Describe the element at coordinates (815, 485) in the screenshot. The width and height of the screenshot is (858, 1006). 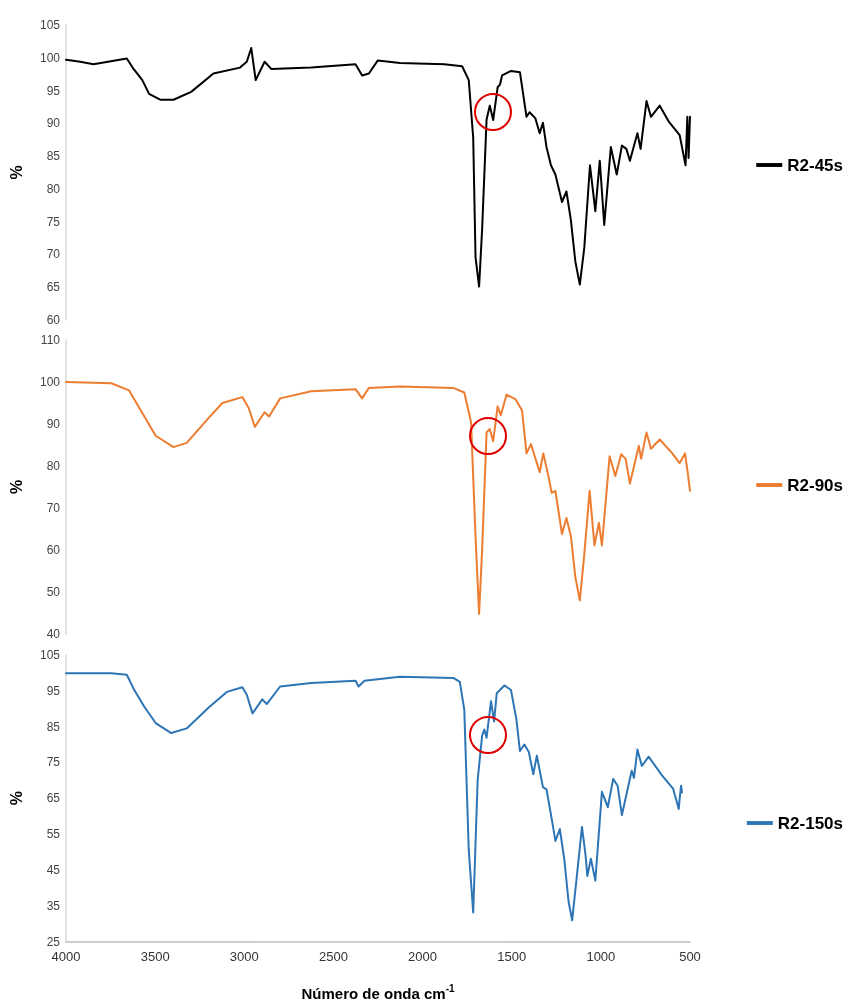
I see `legend-label: R2-90s` at that location.